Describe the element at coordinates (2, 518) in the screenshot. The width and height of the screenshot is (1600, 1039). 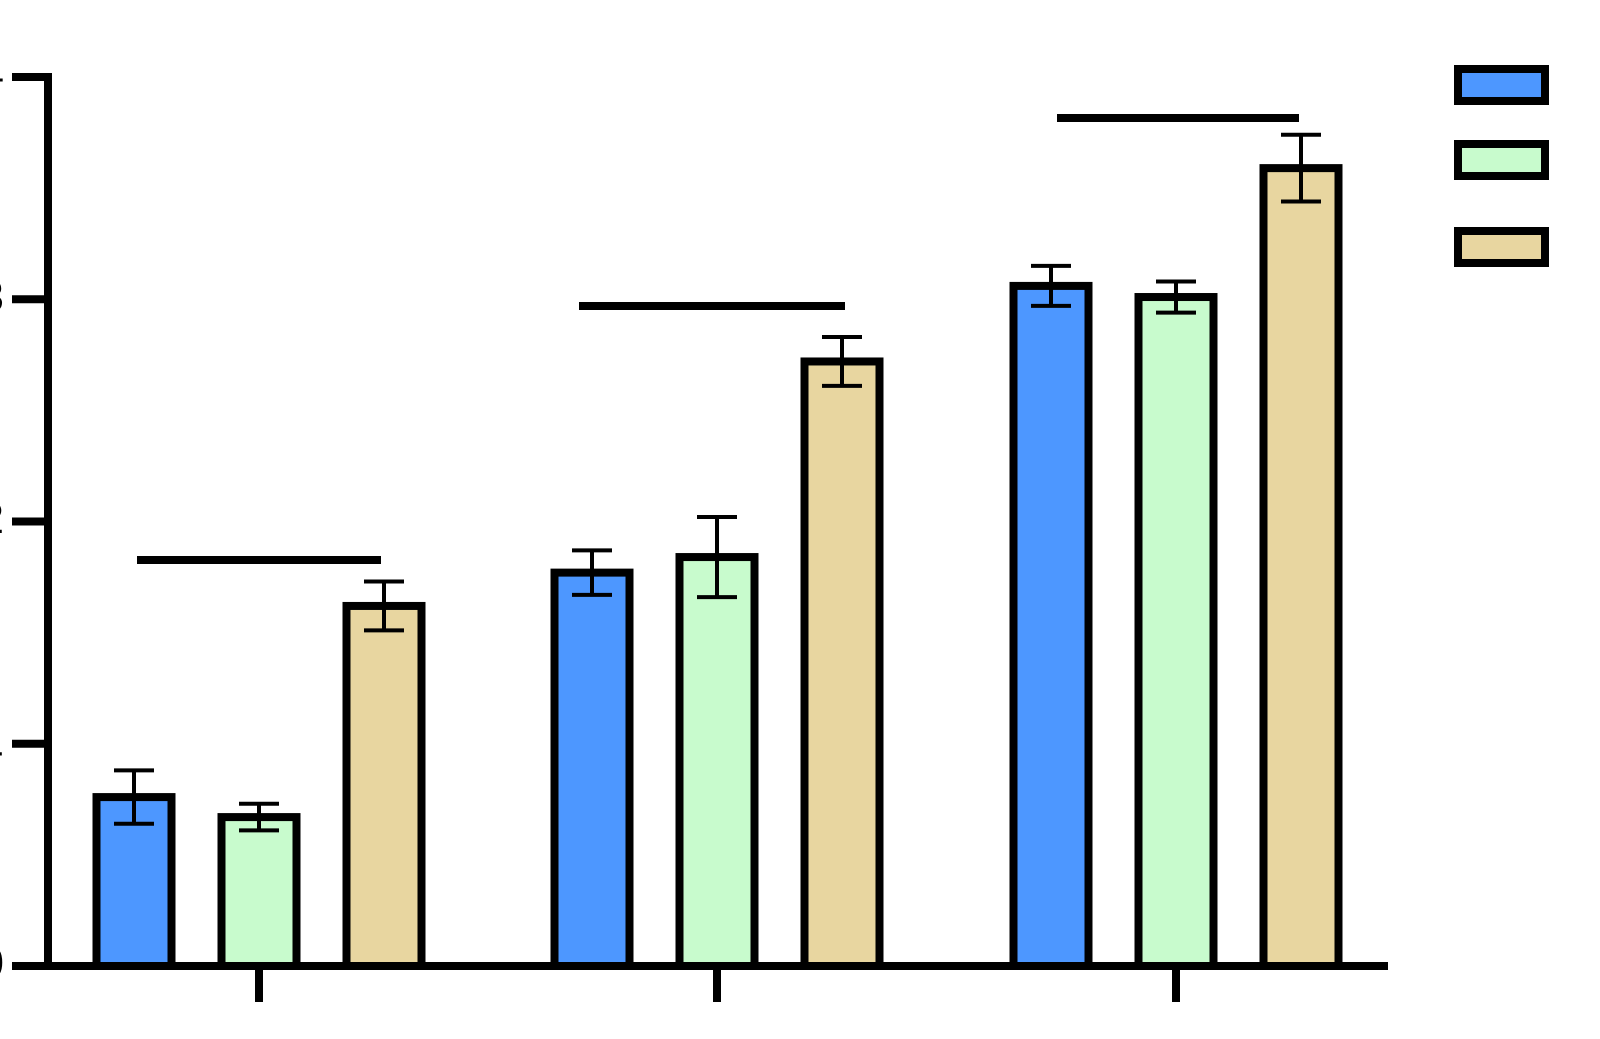
I see `y-tick-label: 2` at that location.